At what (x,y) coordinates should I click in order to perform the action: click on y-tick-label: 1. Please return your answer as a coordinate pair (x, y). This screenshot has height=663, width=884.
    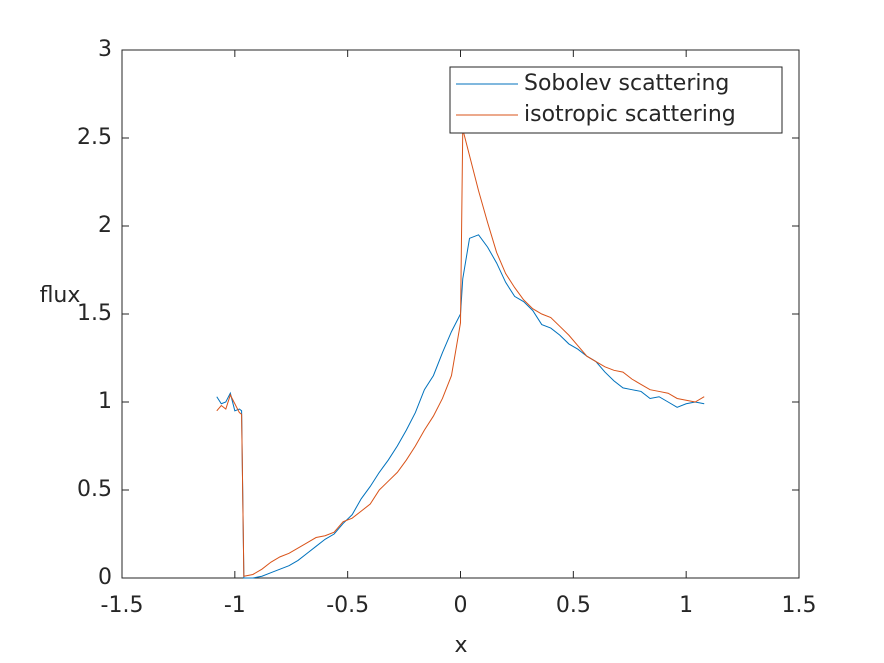
    Looking at the image, I should click on (105, 401).